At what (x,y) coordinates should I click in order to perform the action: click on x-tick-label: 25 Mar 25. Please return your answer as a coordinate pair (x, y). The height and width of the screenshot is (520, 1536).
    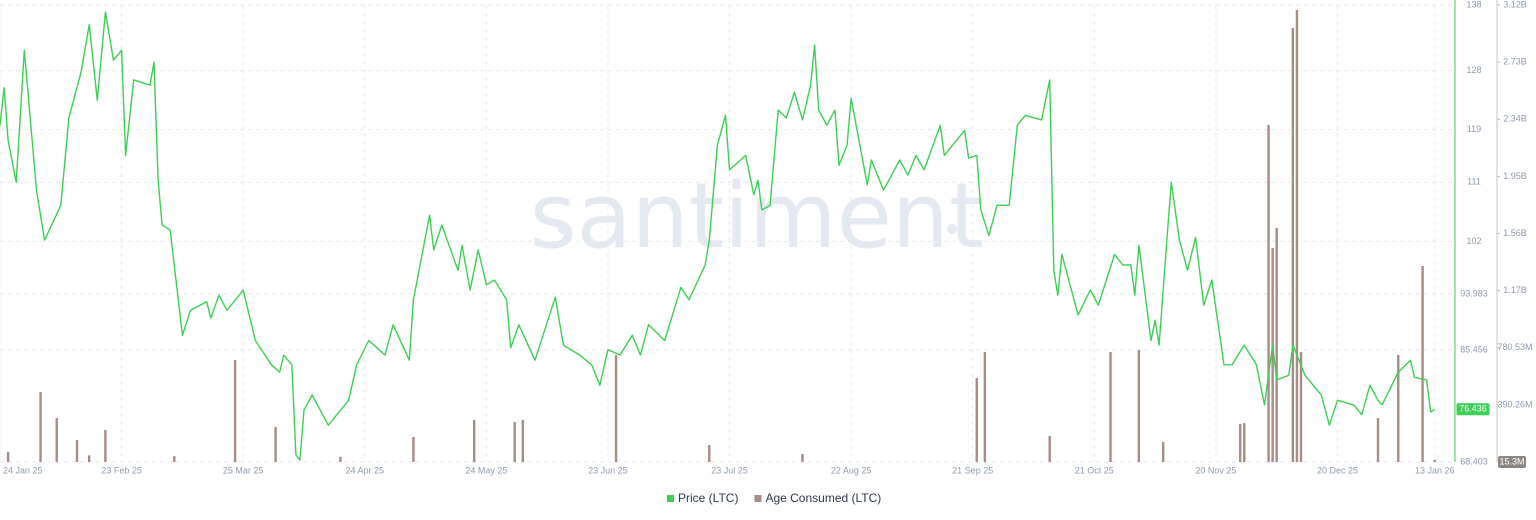
    Looking at the image, I should click on (243, 470).